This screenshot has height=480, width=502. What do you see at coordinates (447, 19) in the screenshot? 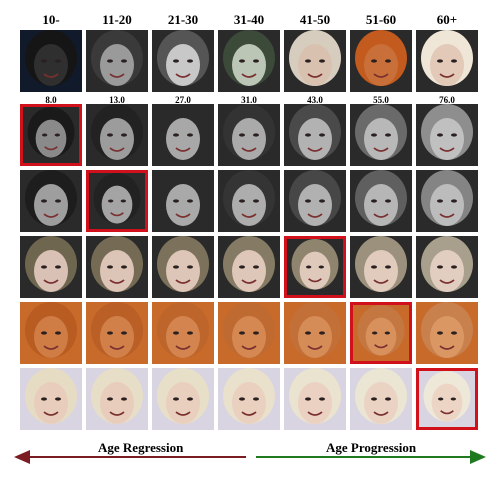
I see `column-header: 60+` at bounding box center [447, 19].